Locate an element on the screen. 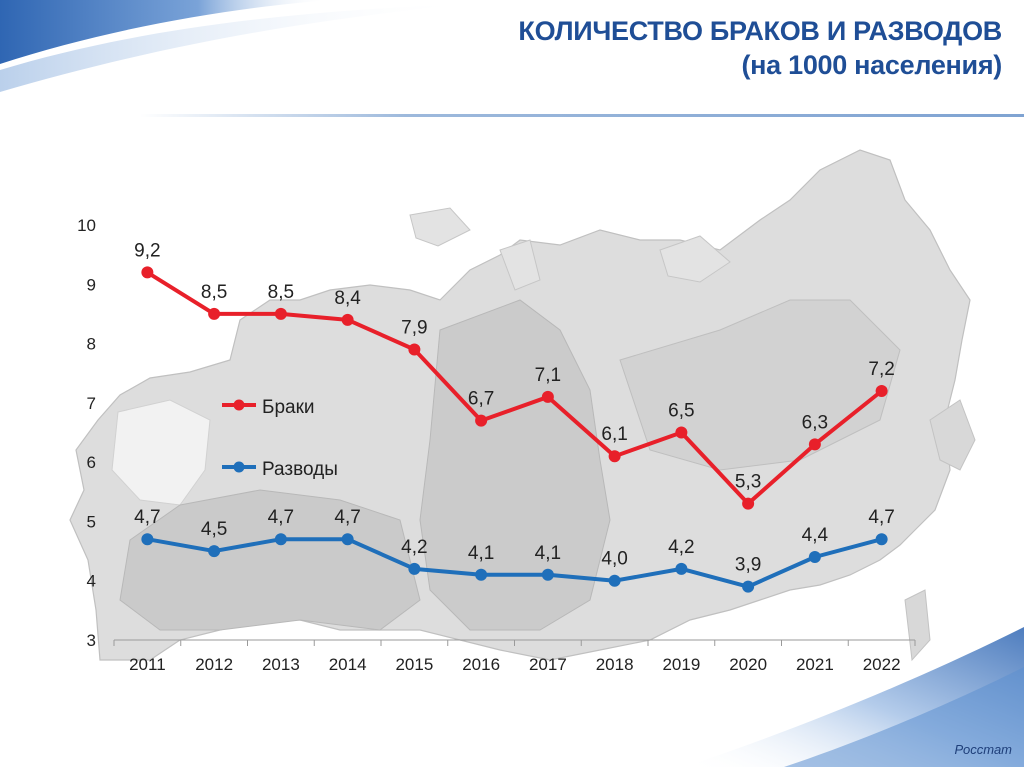  x-tick-label: 2011 is located at coordinates (147, 664).